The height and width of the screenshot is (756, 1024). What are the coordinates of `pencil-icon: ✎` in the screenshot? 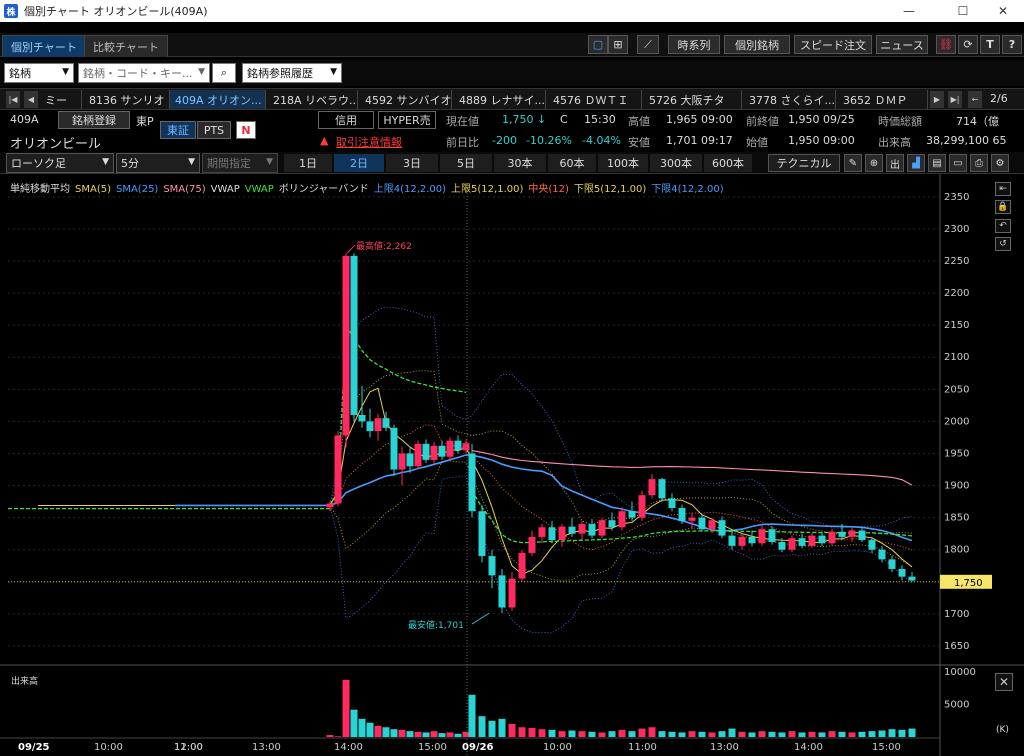 It's located at (853, 163).